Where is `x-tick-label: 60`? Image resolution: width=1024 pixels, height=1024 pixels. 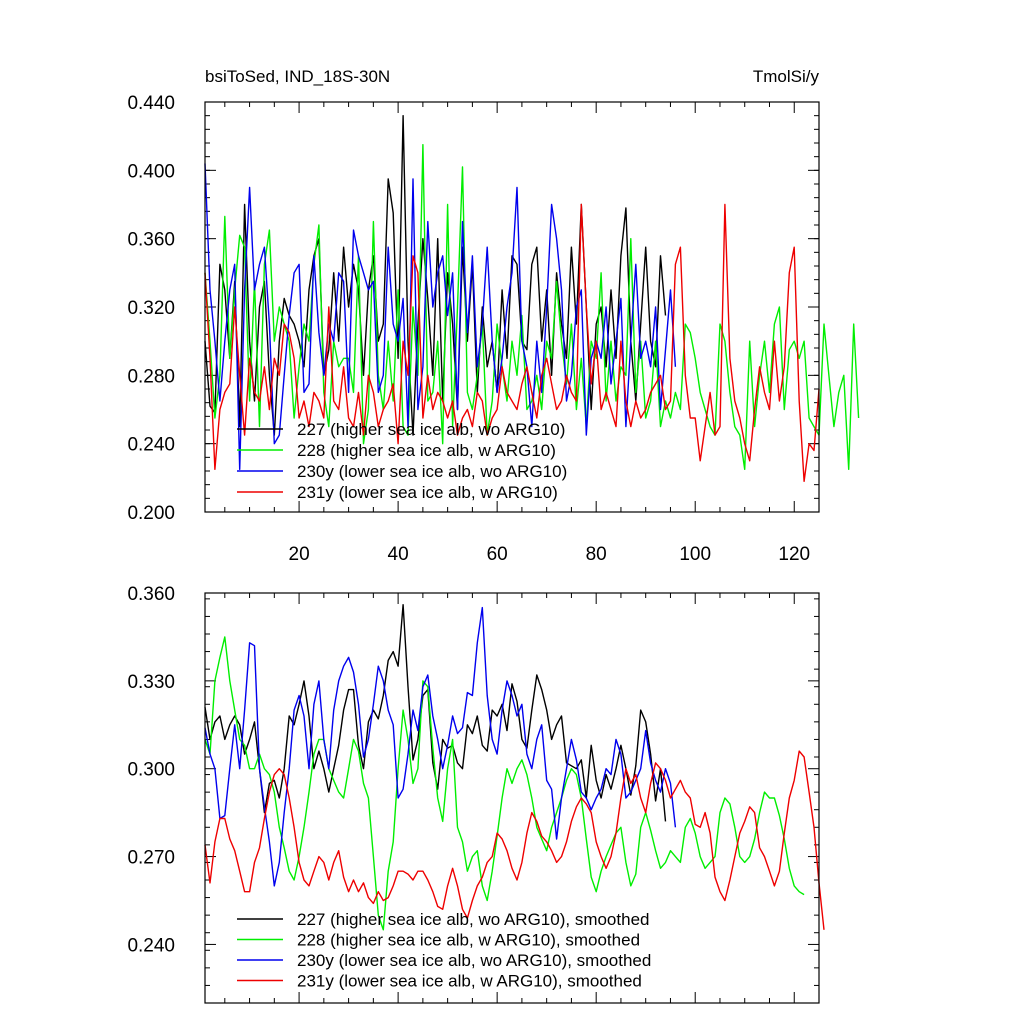 x-tick-label: 60 is located at coordinates (497, 554).